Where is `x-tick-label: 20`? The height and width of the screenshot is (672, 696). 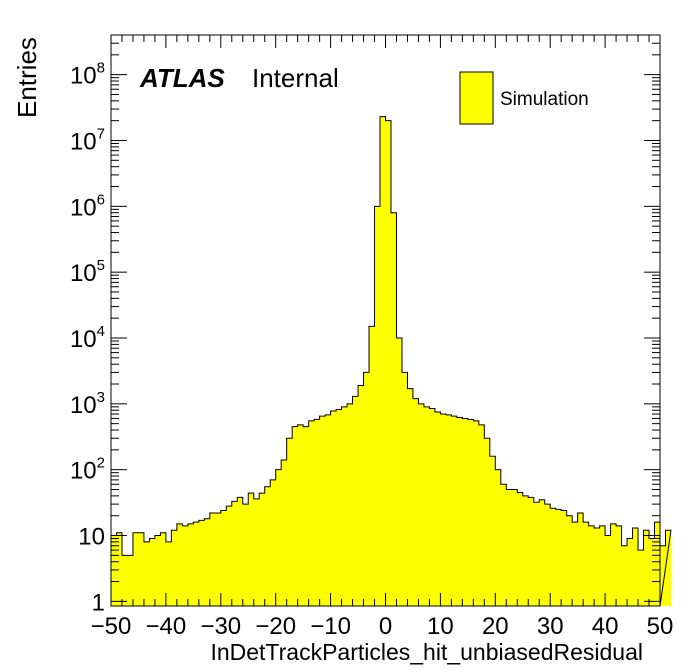
x-tick-label: 20 is located at coordinates (495, 626).